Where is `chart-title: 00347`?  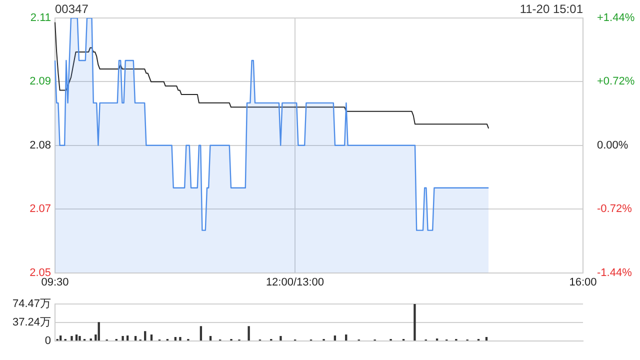
chart-title: 00347 is located at coordinates (71, 9).